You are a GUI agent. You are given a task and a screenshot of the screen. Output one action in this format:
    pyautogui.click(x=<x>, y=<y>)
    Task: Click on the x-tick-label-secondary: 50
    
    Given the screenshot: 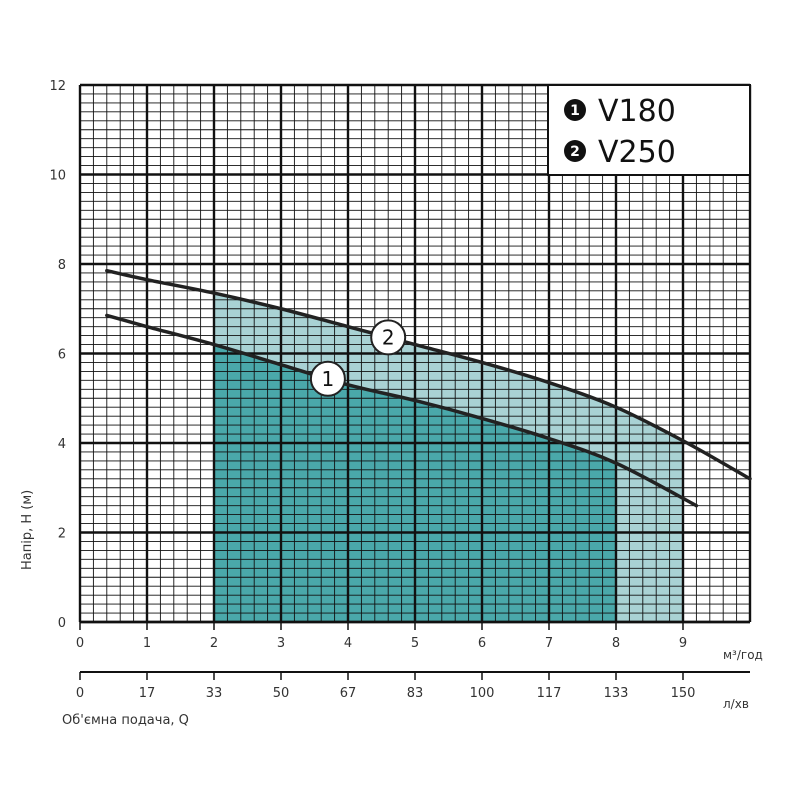 What is the action you would take?
    pyautogui.click(x=281, y=693)
    